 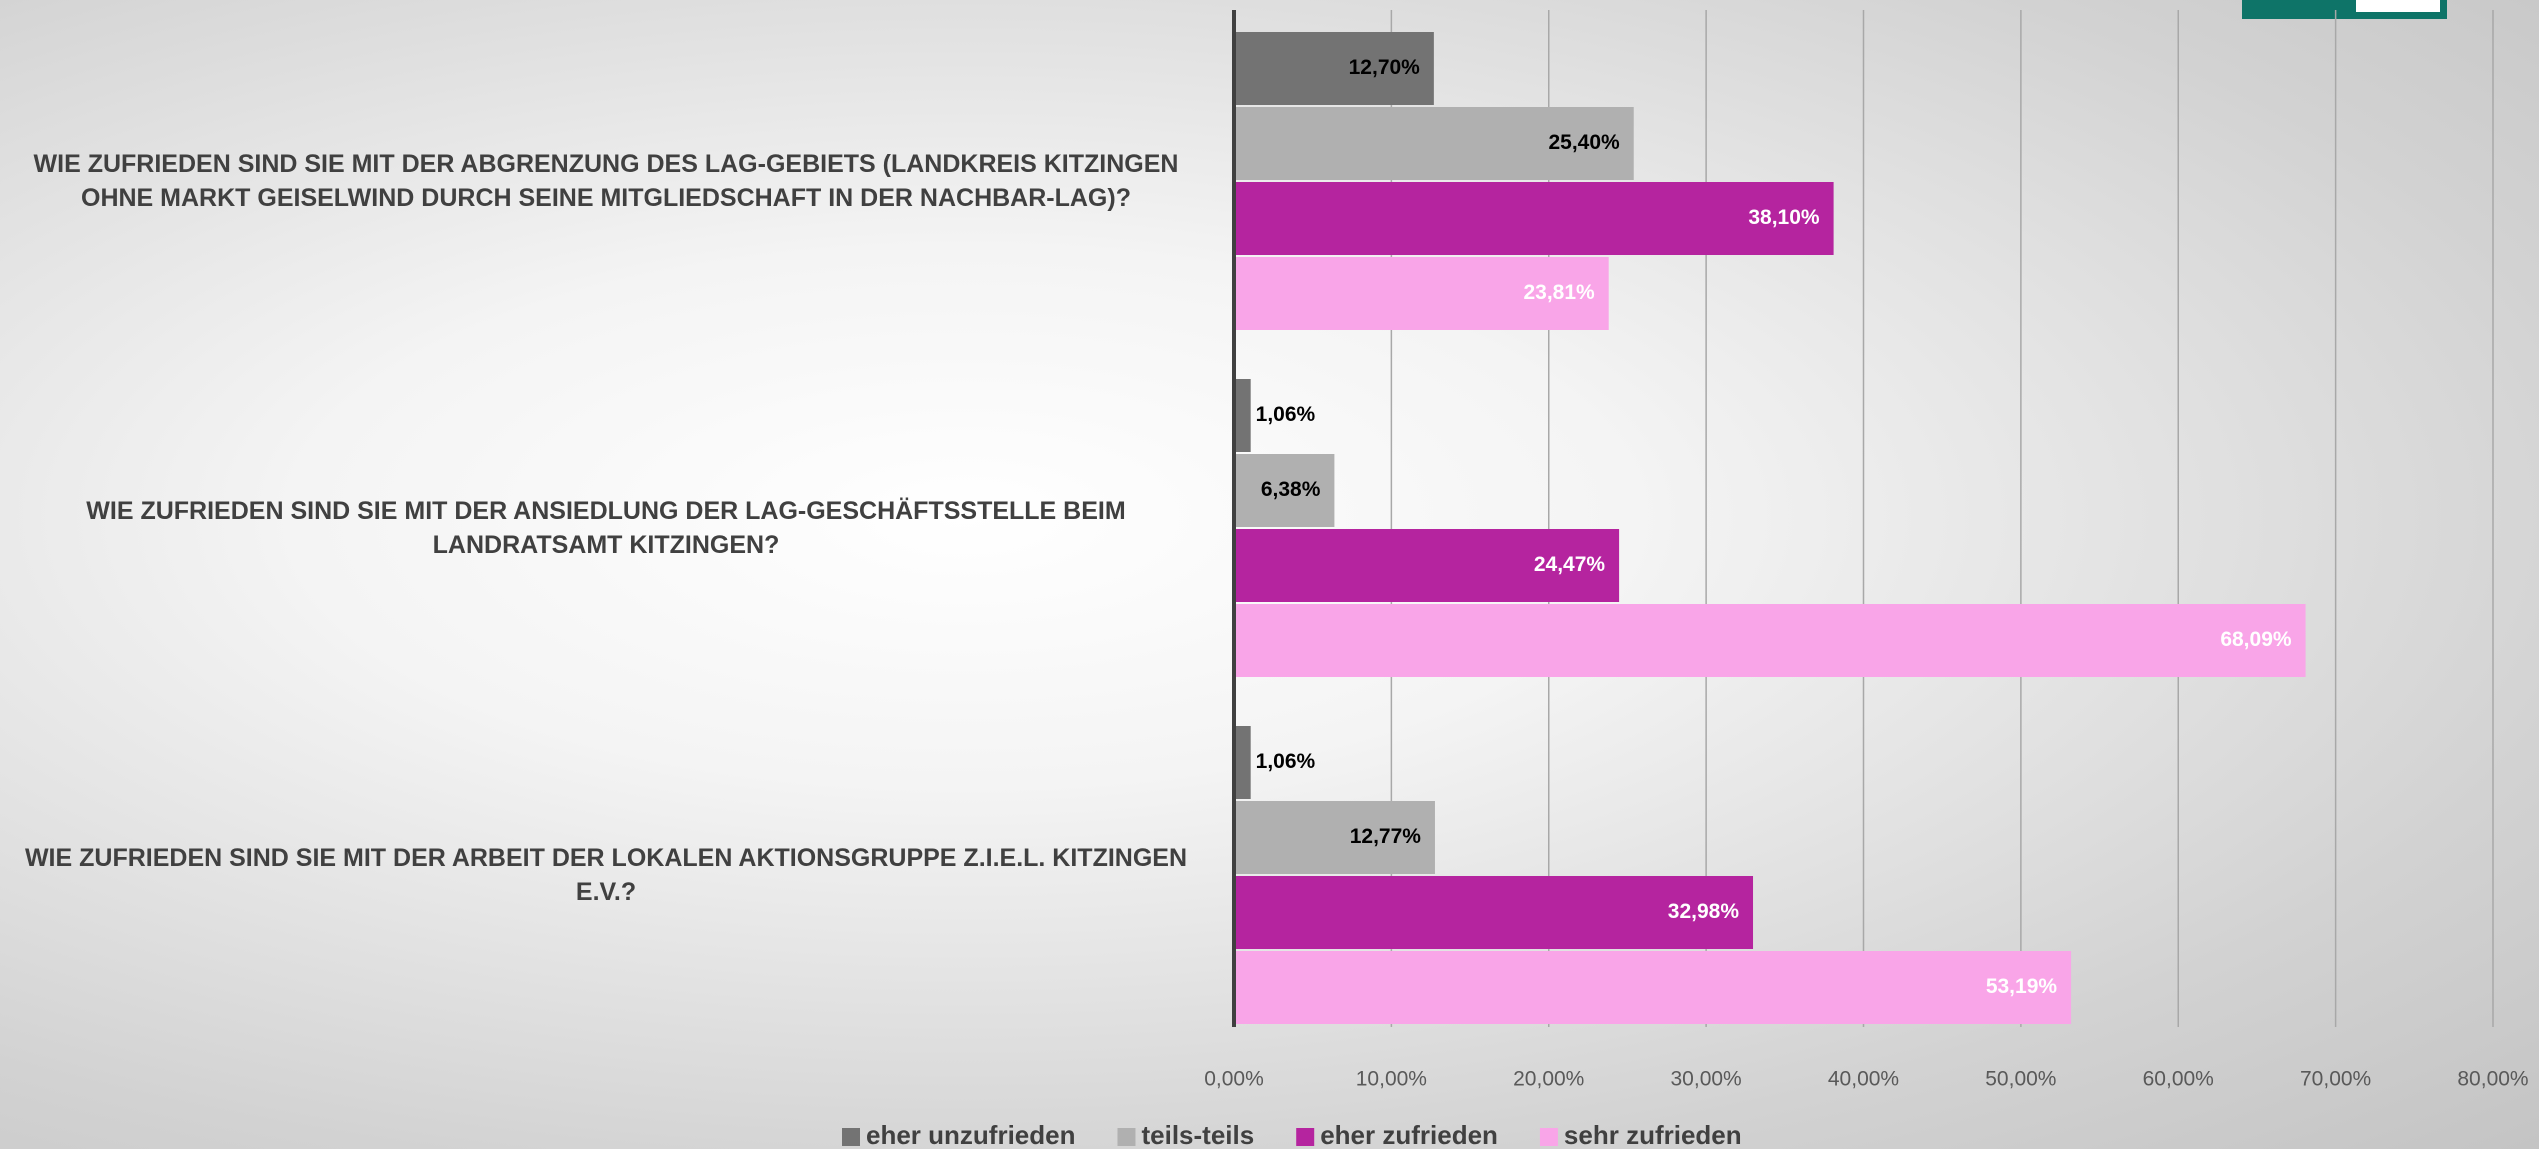 I want to click on legend-label: teils-teils, so click(x=1197, y=1134).